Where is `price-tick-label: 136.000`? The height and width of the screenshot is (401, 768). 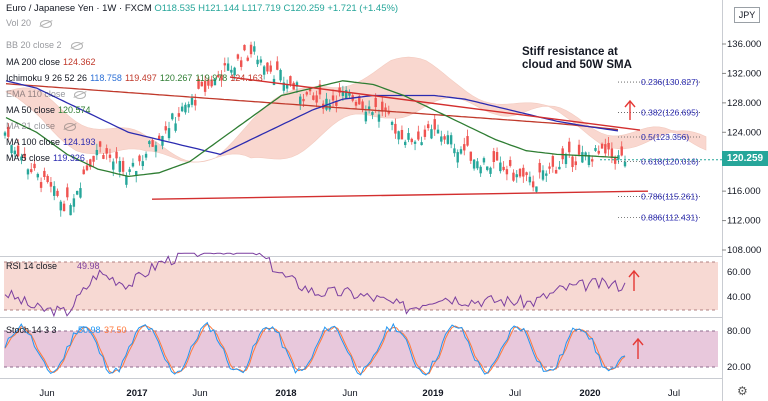 price-tick-label: 136.000 is located at coordinates (744, 44).